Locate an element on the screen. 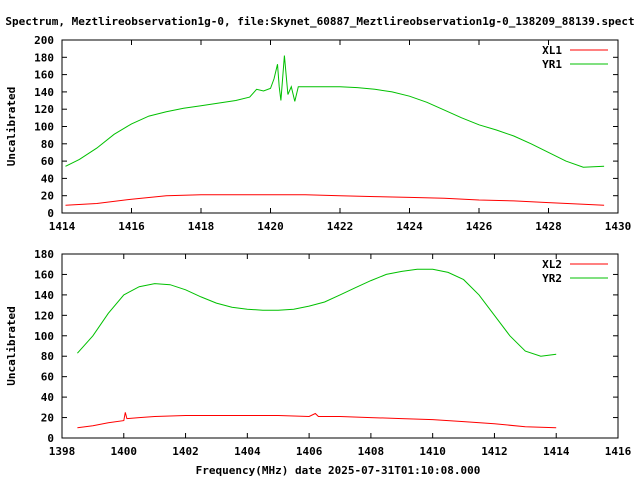 This screenshot has height=480, width=640. x-tick-label: 1398 is located at coordinates (62, 451).